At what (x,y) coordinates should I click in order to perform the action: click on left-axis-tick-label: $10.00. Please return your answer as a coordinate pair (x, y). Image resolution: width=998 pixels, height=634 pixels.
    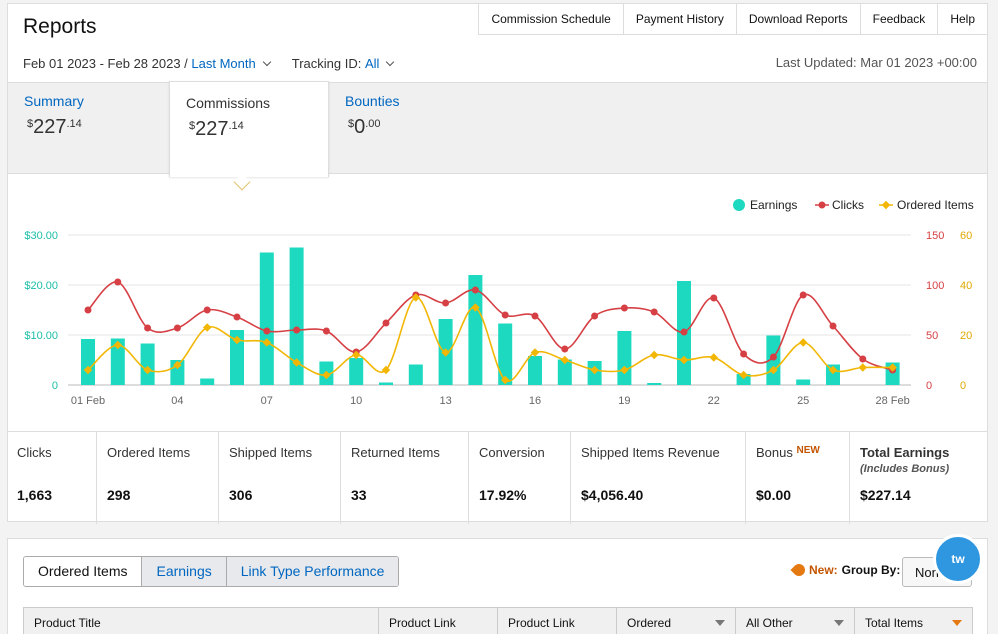
    Looking at the image, I should click on (41, 336).